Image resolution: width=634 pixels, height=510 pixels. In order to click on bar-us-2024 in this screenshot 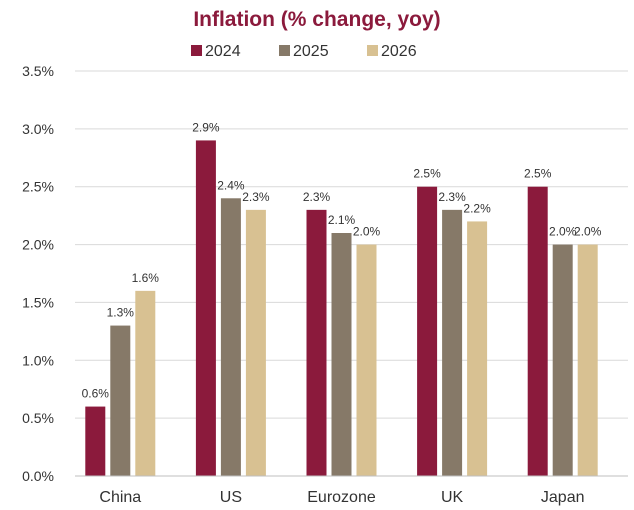, I will do `click(205, 308)`.